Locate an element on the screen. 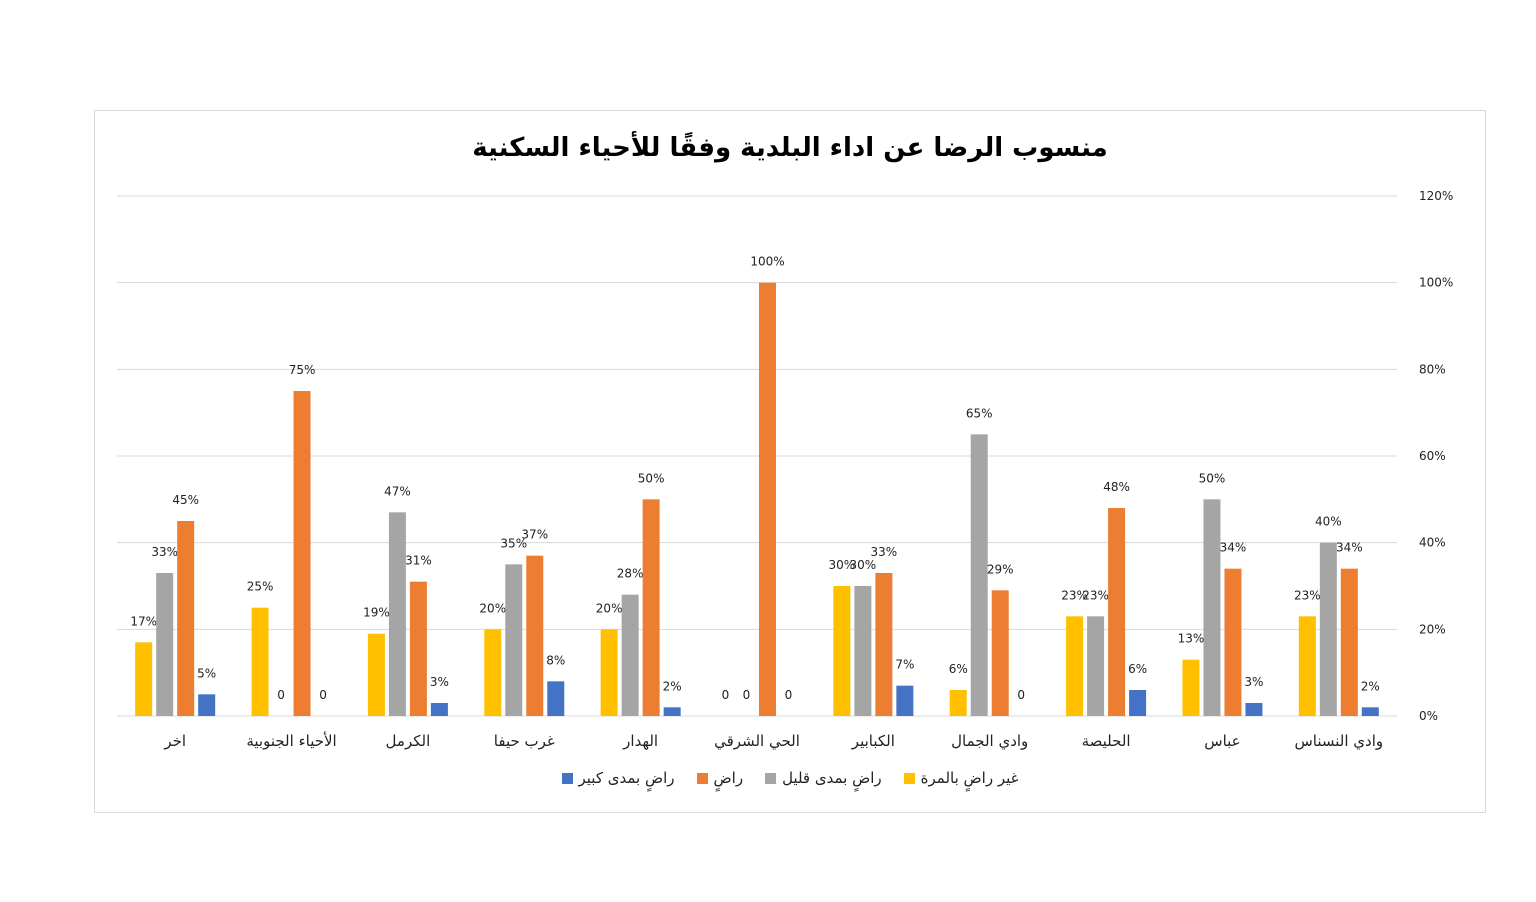  legend-item: راضٍ بمدى كبير is located at coordinates (618, 778).